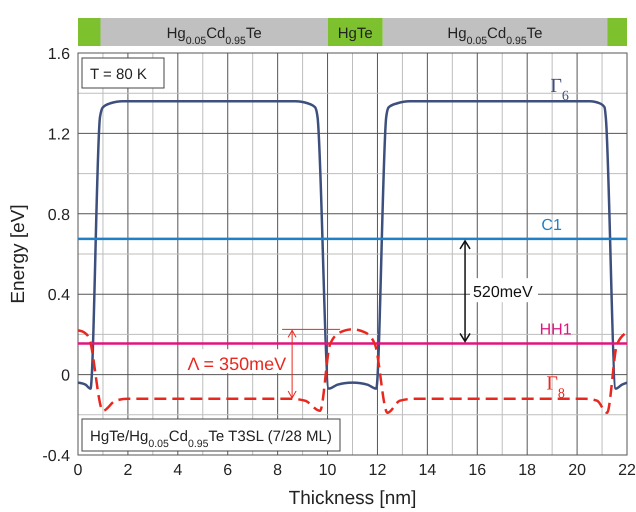 The width and height of the screenshot is (636, 512). Describe the element at coordinates (127, 470) in the screenshot. I see `x-tick-label: 2` at that location.